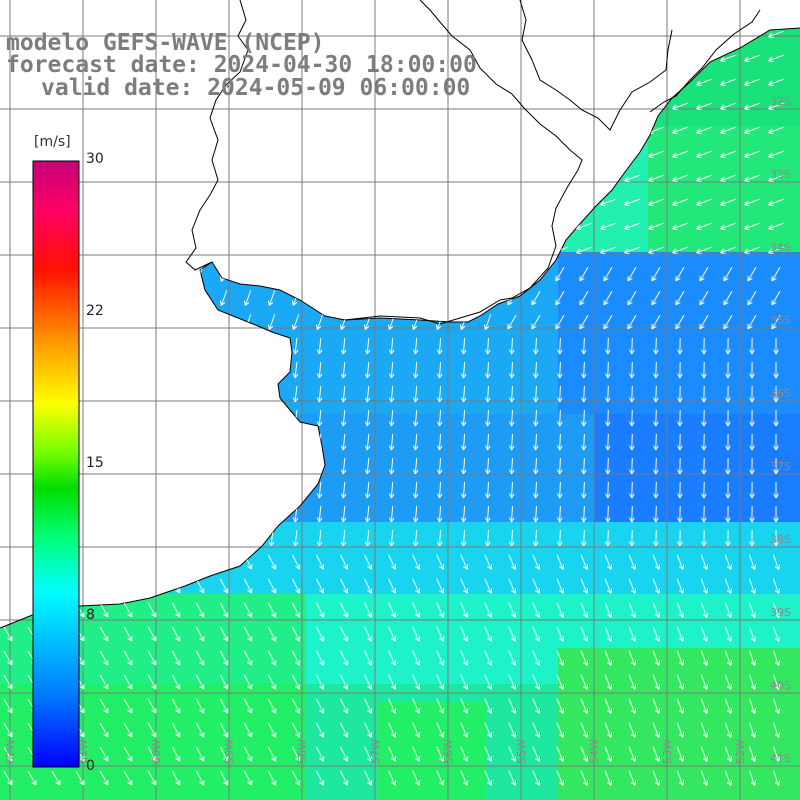 This screenshot has height=800, width=800. I want to click on latitude-label: 40S, so click(780, 685).